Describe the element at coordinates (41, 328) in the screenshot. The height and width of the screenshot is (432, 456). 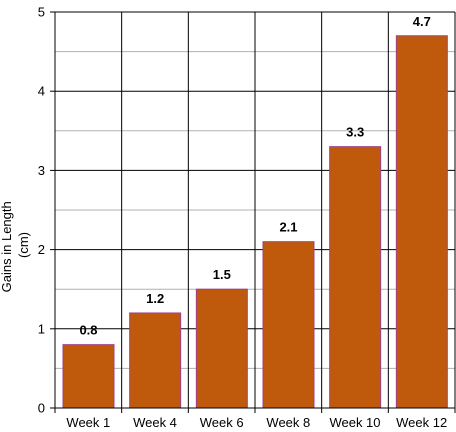
I see `y-tick-label: 1` at that location.